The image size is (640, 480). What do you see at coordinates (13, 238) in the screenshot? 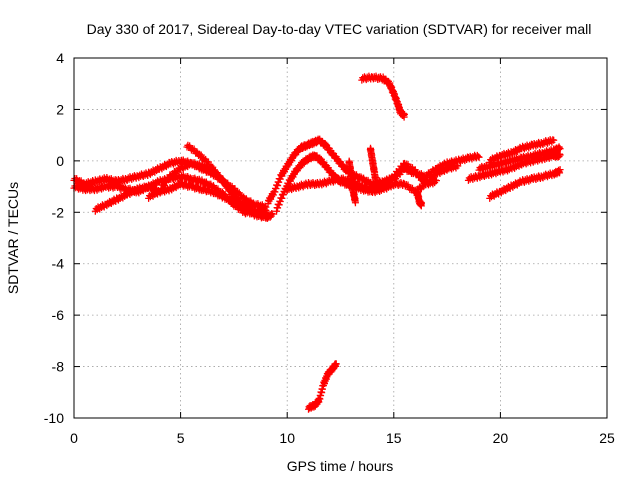
I see `y-axis-label: SDTVAR / TECUs` at bounding box center [13, 238].